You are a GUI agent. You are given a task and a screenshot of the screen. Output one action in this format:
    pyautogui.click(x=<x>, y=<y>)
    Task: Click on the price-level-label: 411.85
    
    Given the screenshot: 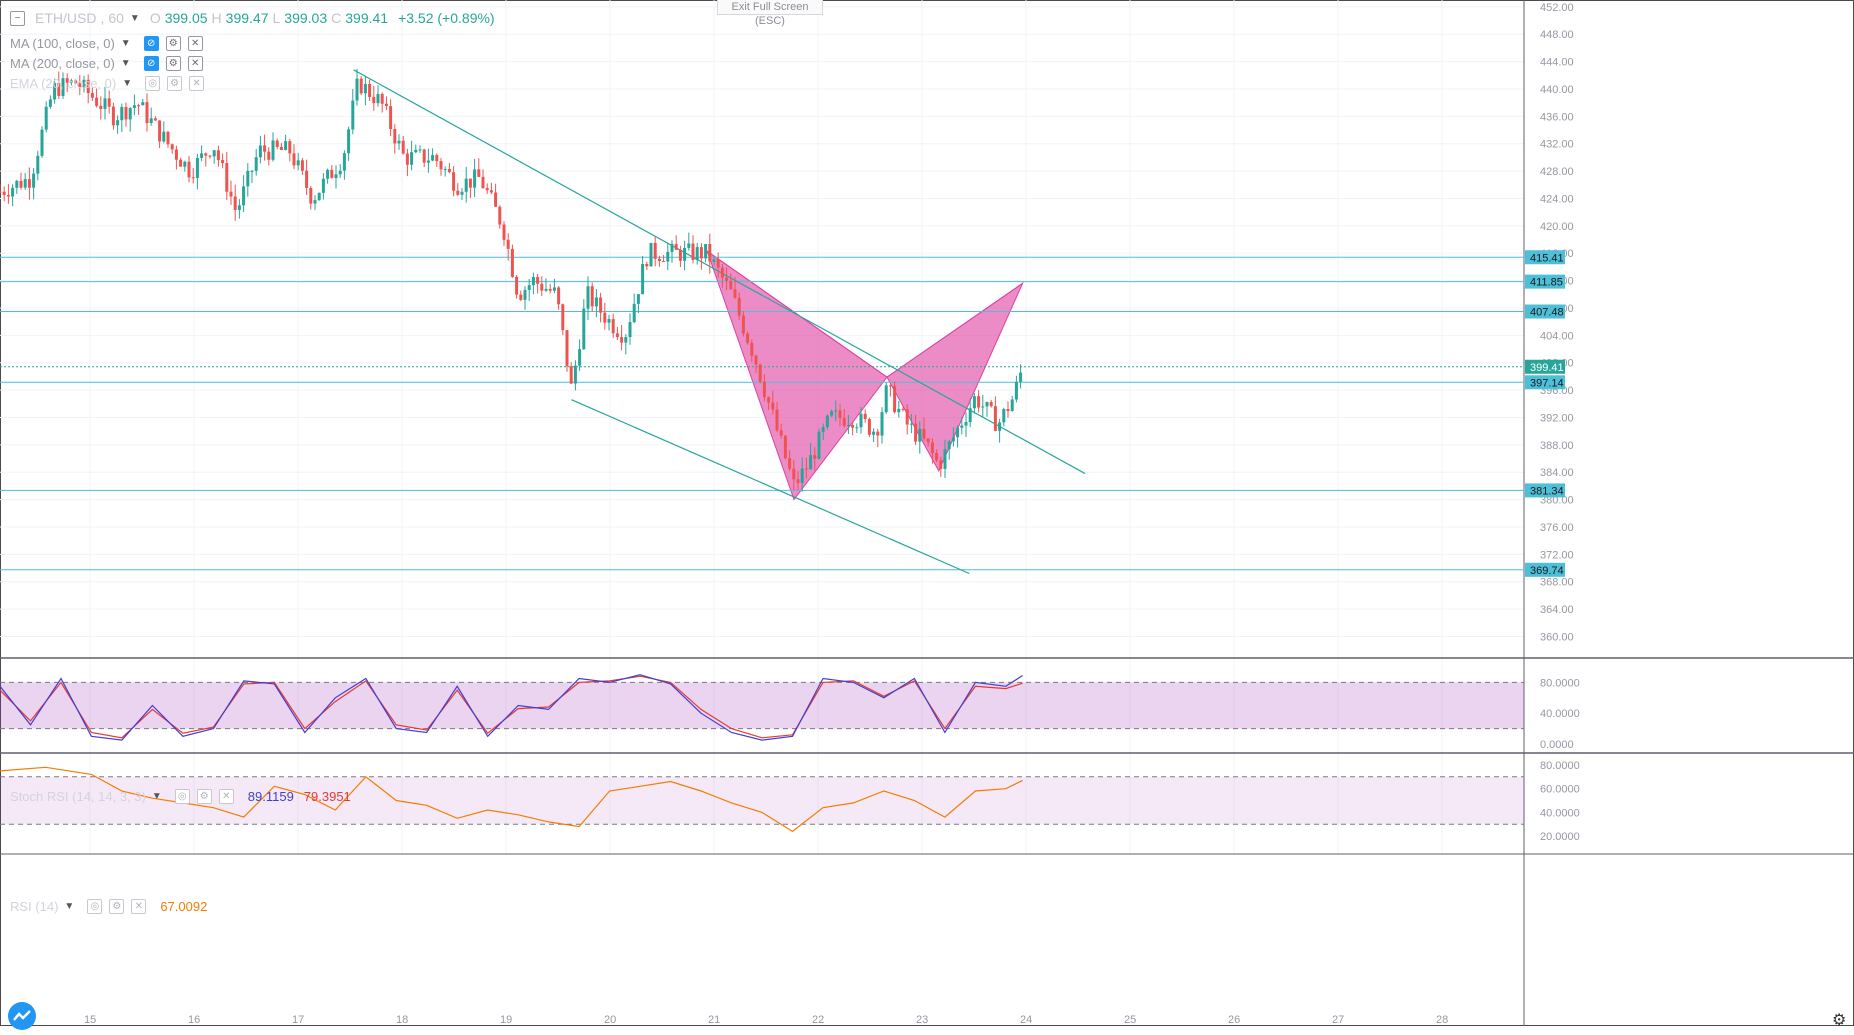 What is the action you would take?
    pyautogui.click(x=1546, y=283)
    